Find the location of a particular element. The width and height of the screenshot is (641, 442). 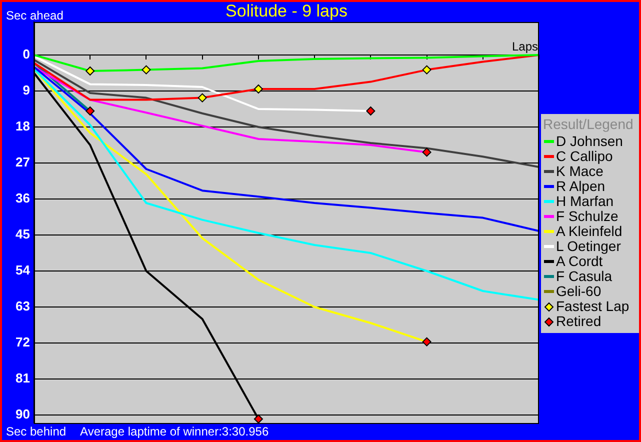

legend-label: L Oetinger is located at coordinates (588, 246).